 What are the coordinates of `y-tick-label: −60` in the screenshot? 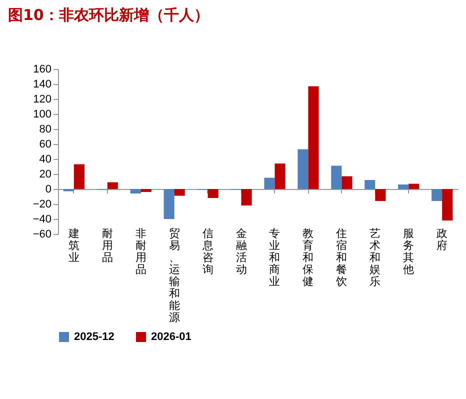 It's located at (42, 234).